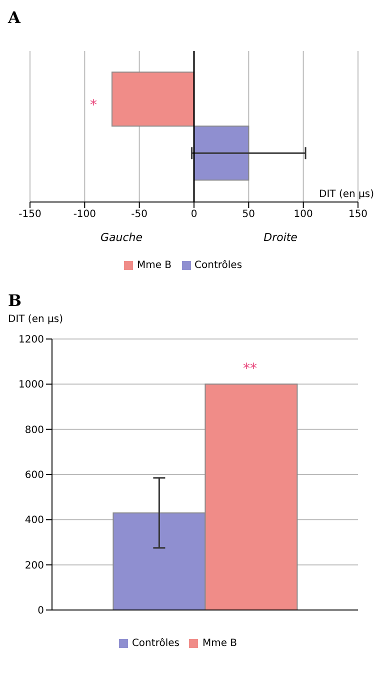  What do you see at coordinates (346, 194) in the screenshot?
I see `x-axis-title: DIT (en µs)` at bounding box center [346, 194].